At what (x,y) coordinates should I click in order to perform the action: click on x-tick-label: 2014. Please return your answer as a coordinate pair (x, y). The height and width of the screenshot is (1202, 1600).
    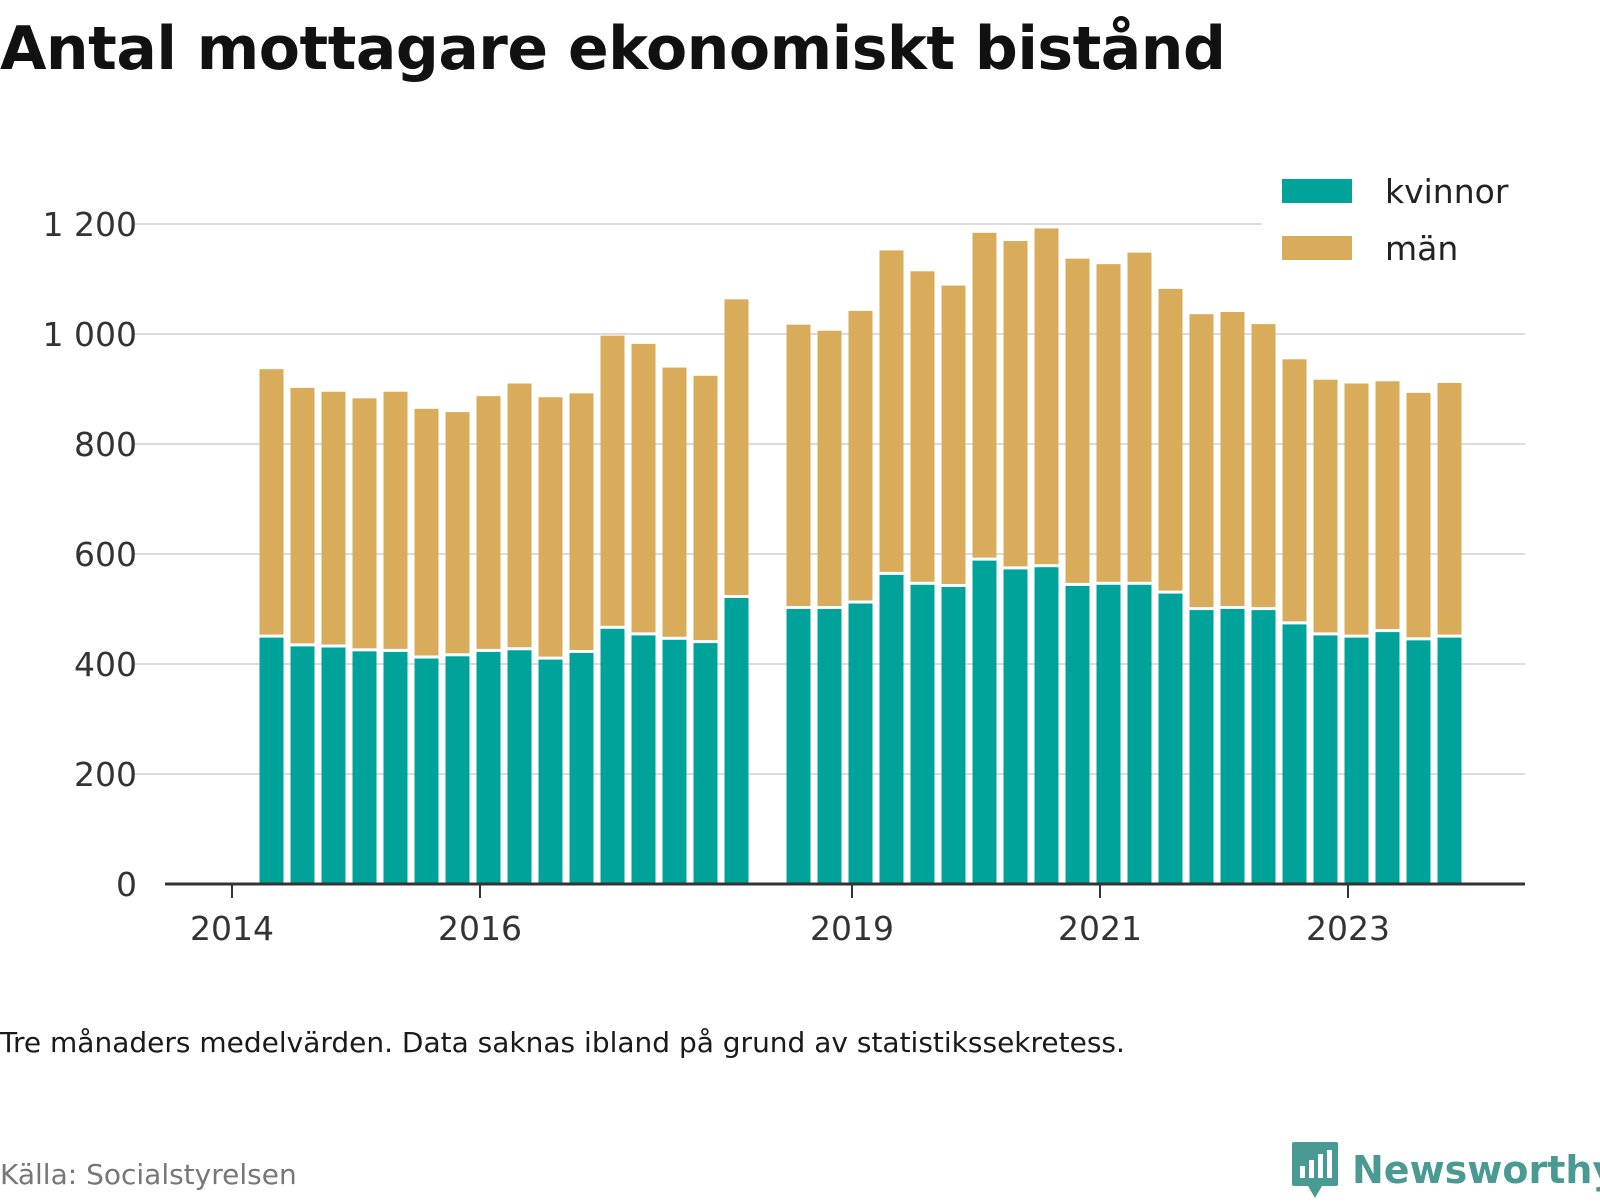
    Looking at the image, I should click on (232, 928).